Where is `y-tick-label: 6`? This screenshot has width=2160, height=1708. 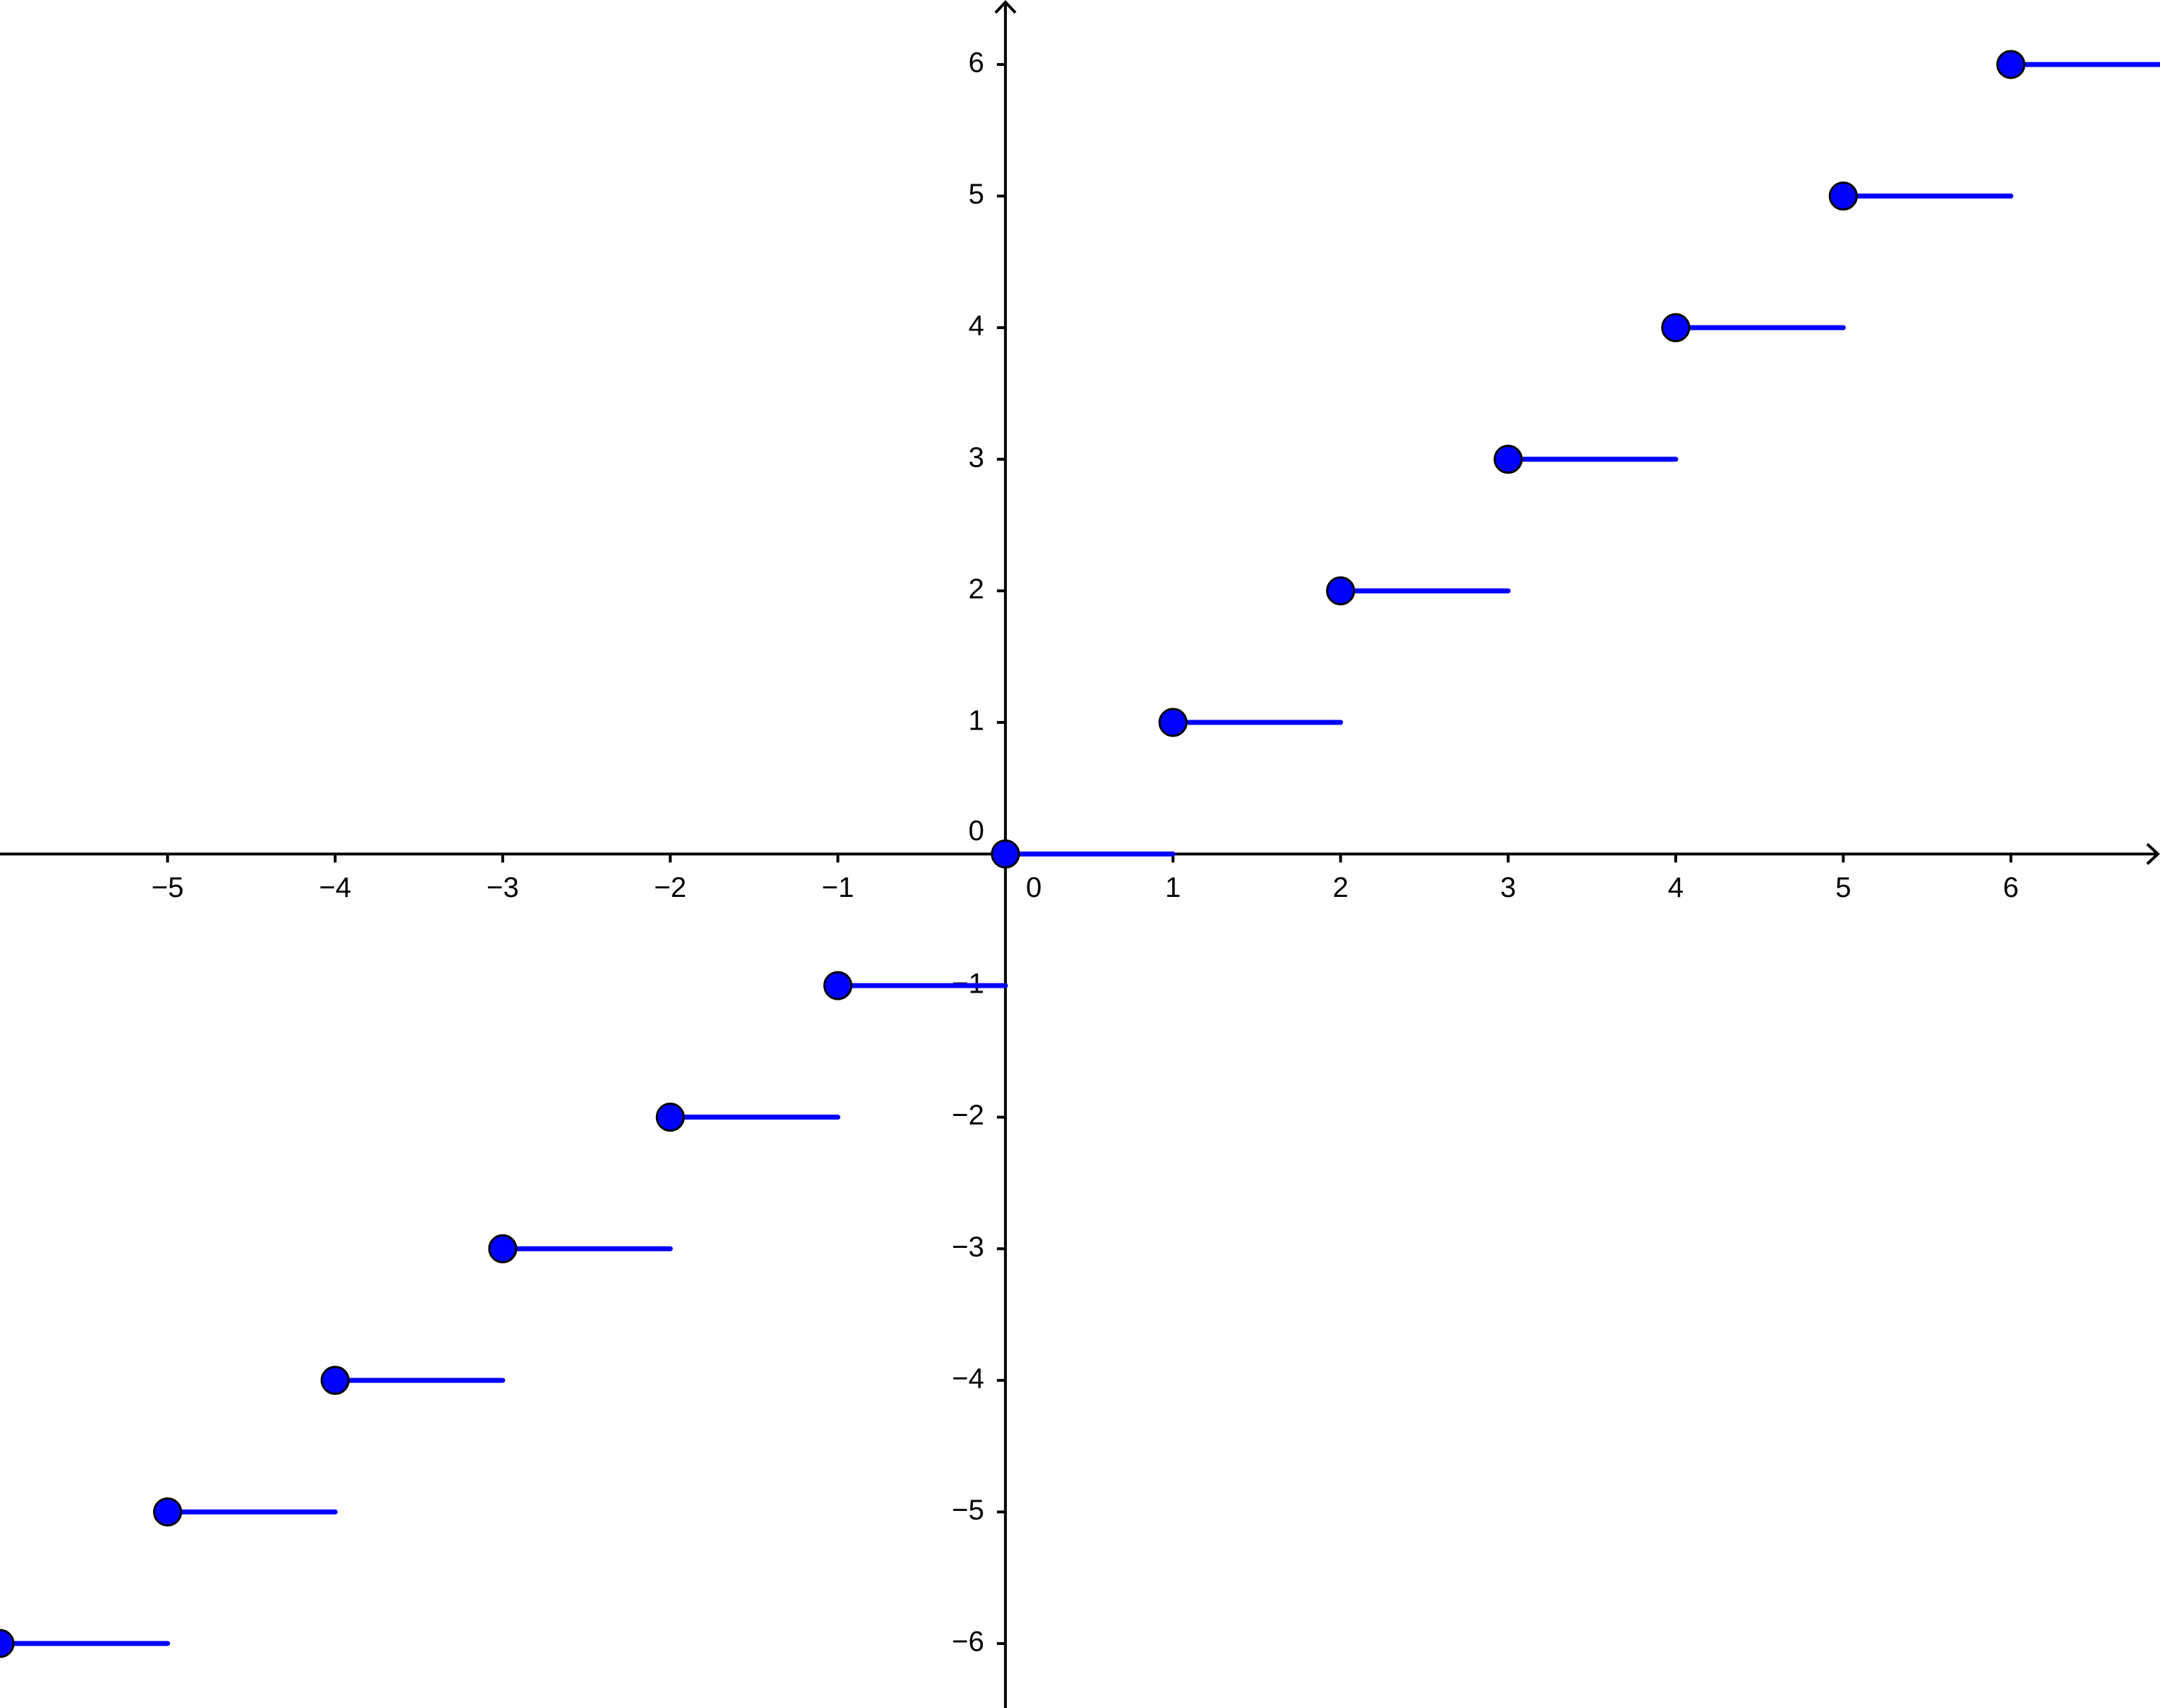
y-tick-label: 6 is located at coordinates (976, 64).